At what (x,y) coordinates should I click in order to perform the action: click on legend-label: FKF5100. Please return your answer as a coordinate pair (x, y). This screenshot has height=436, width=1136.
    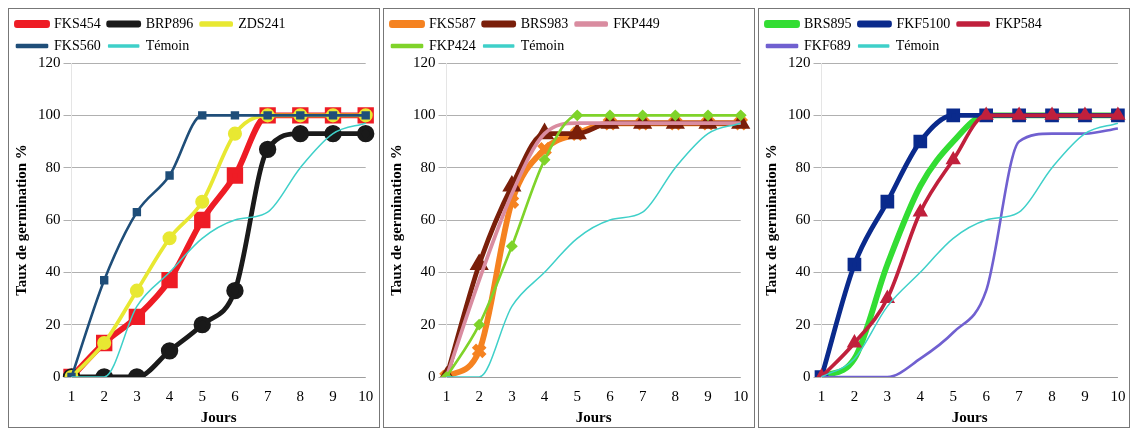
    Looking at the image, I should click on (923, 23).